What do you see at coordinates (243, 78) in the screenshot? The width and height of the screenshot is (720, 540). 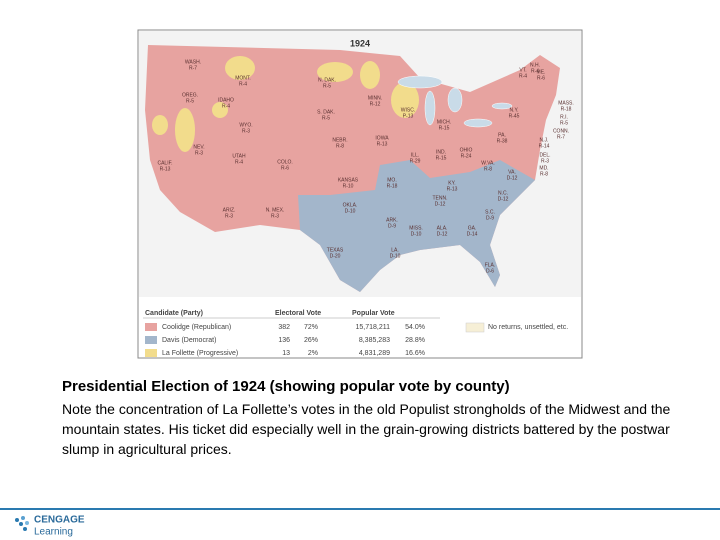 I see `state-name: MONT.` at bounding box center [243, 78].